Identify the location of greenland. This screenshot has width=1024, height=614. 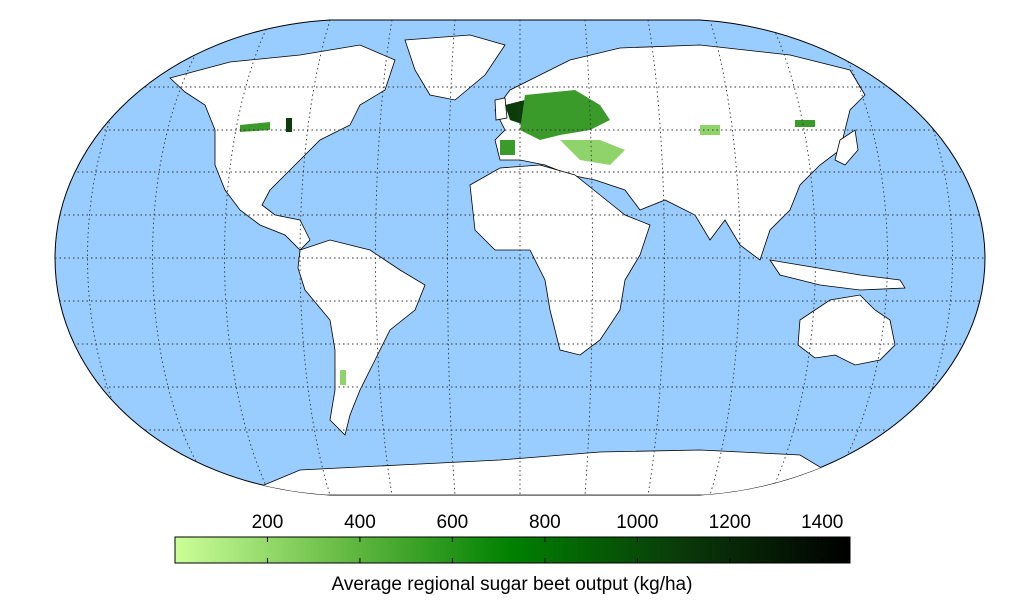
(455, 67).